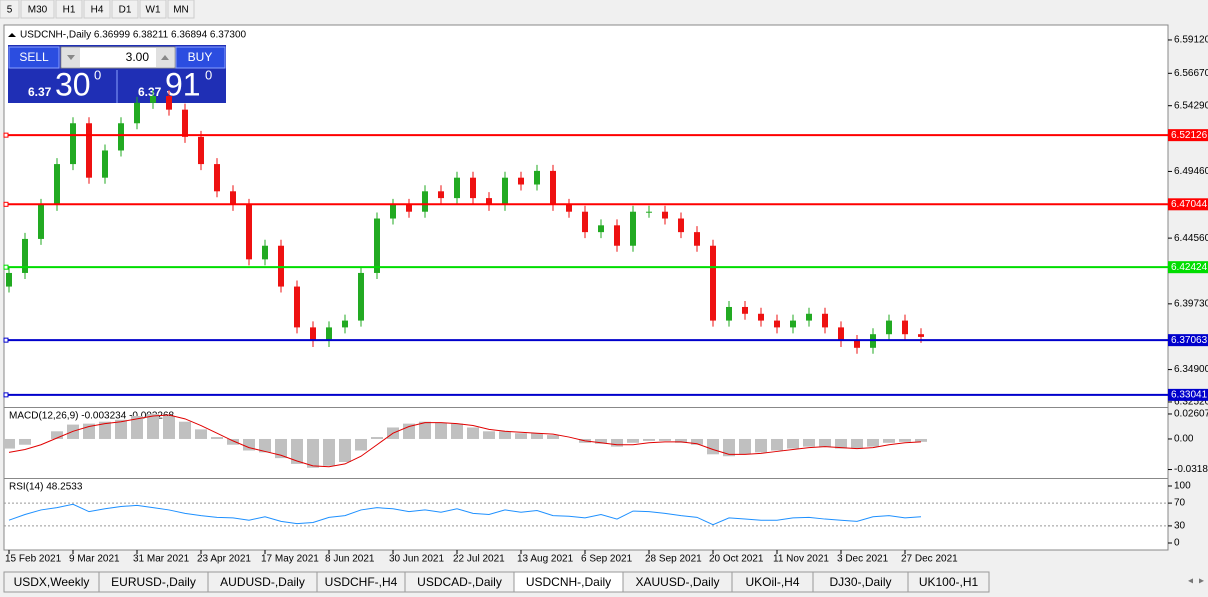 This screenshot has width=1208, height=597. I want to click on x-tick-label: 28 Sep 2021, so click(673, 559).